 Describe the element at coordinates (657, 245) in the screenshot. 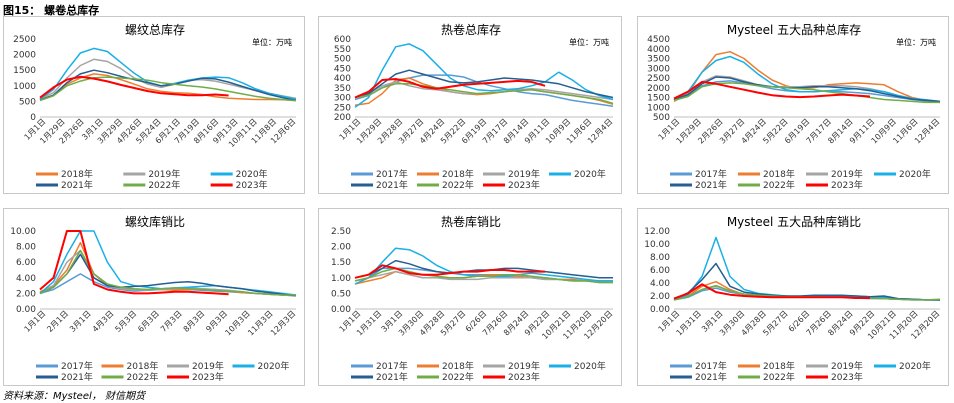

I see `y-tick-label: 10.00` at that location.